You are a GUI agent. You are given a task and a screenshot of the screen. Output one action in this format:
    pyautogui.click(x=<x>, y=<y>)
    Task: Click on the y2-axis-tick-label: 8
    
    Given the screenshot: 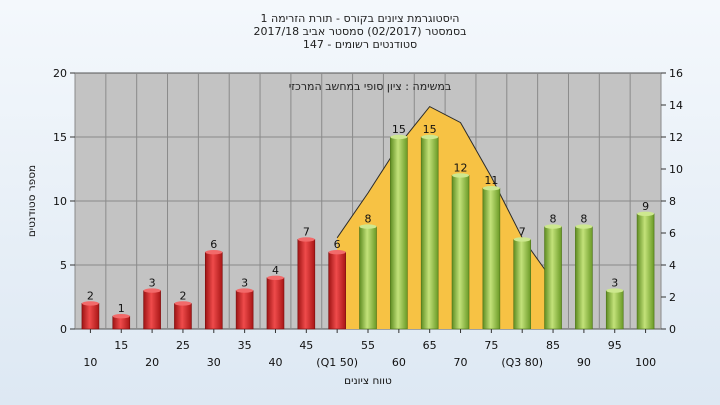 What is the action you would take?
    pyautogui.click(x=672, y=201)
    